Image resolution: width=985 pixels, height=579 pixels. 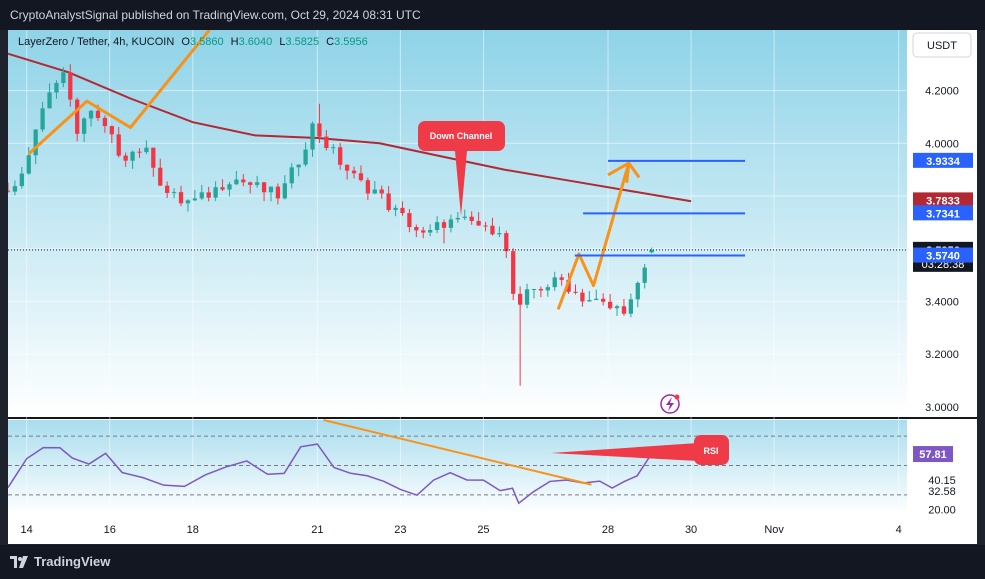 I want to click on rsi-pane-background, so click(x=457, y=467).